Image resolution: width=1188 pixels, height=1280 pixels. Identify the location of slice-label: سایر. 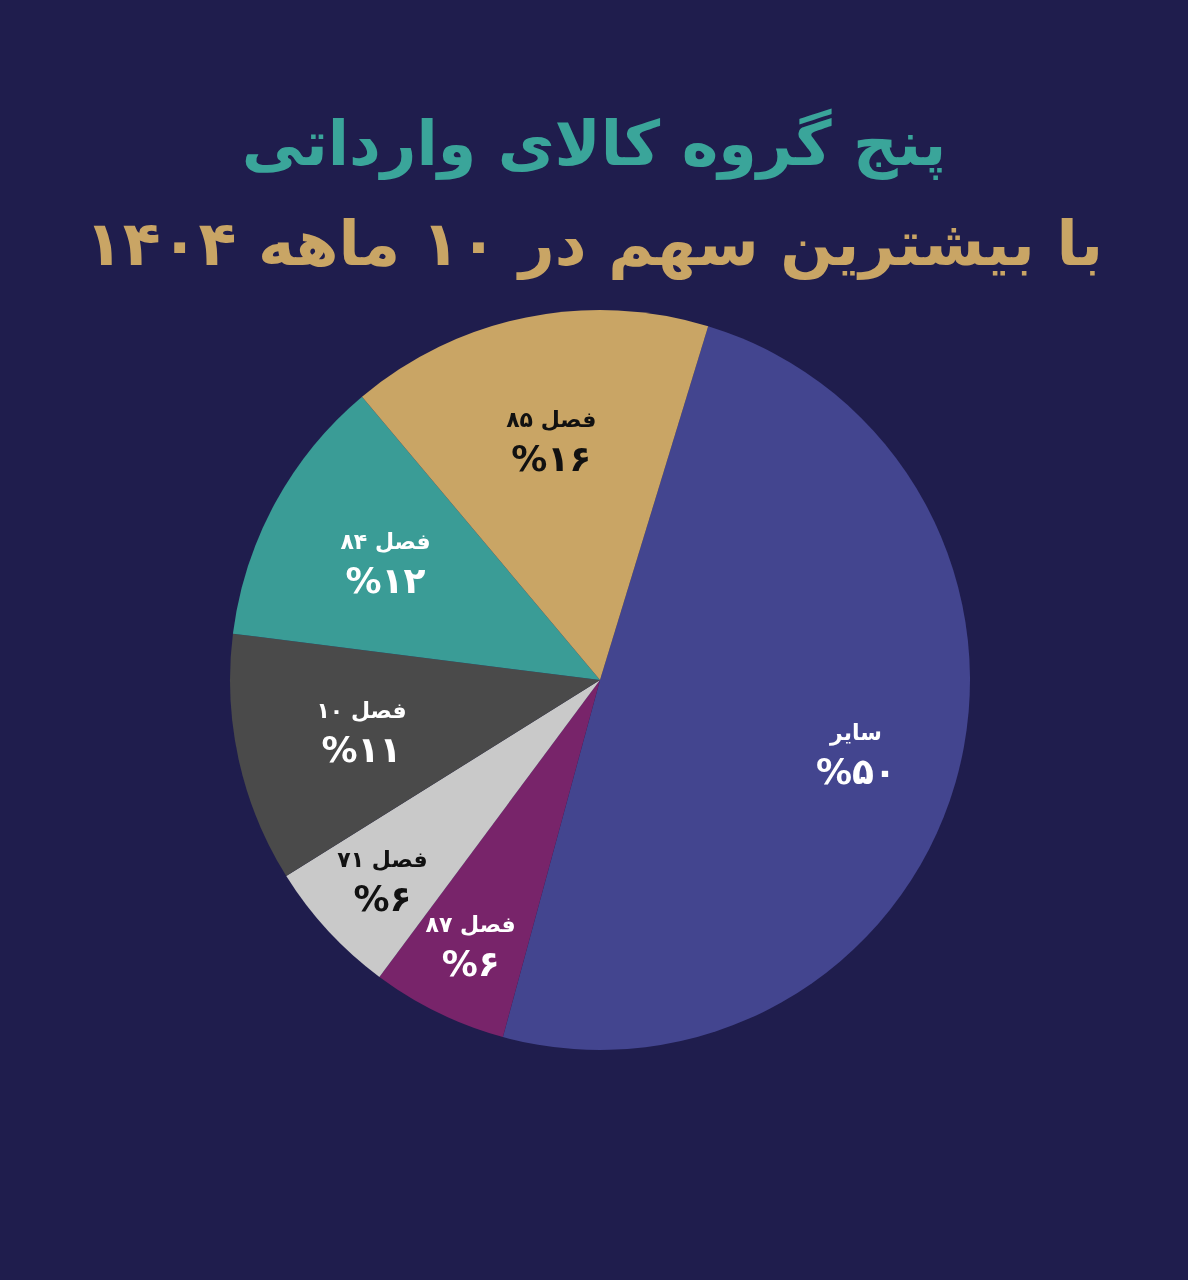
(855, 732).